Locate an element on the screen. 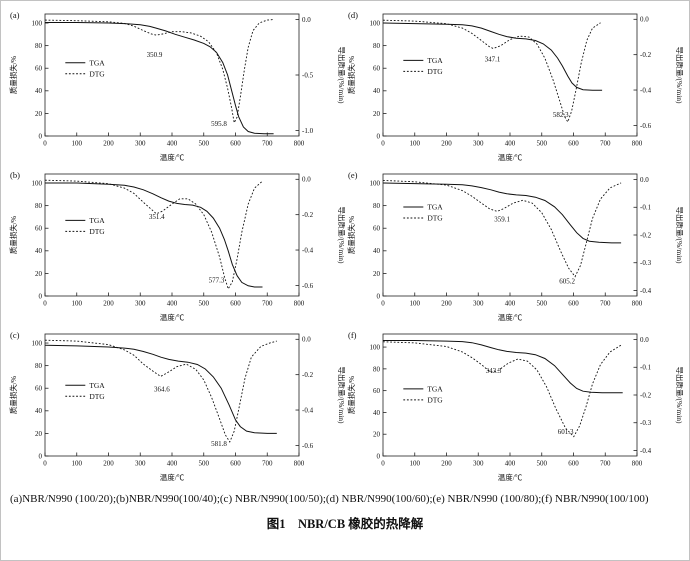  peak-annotation: 364.6 is located at coordinates (162, 390).